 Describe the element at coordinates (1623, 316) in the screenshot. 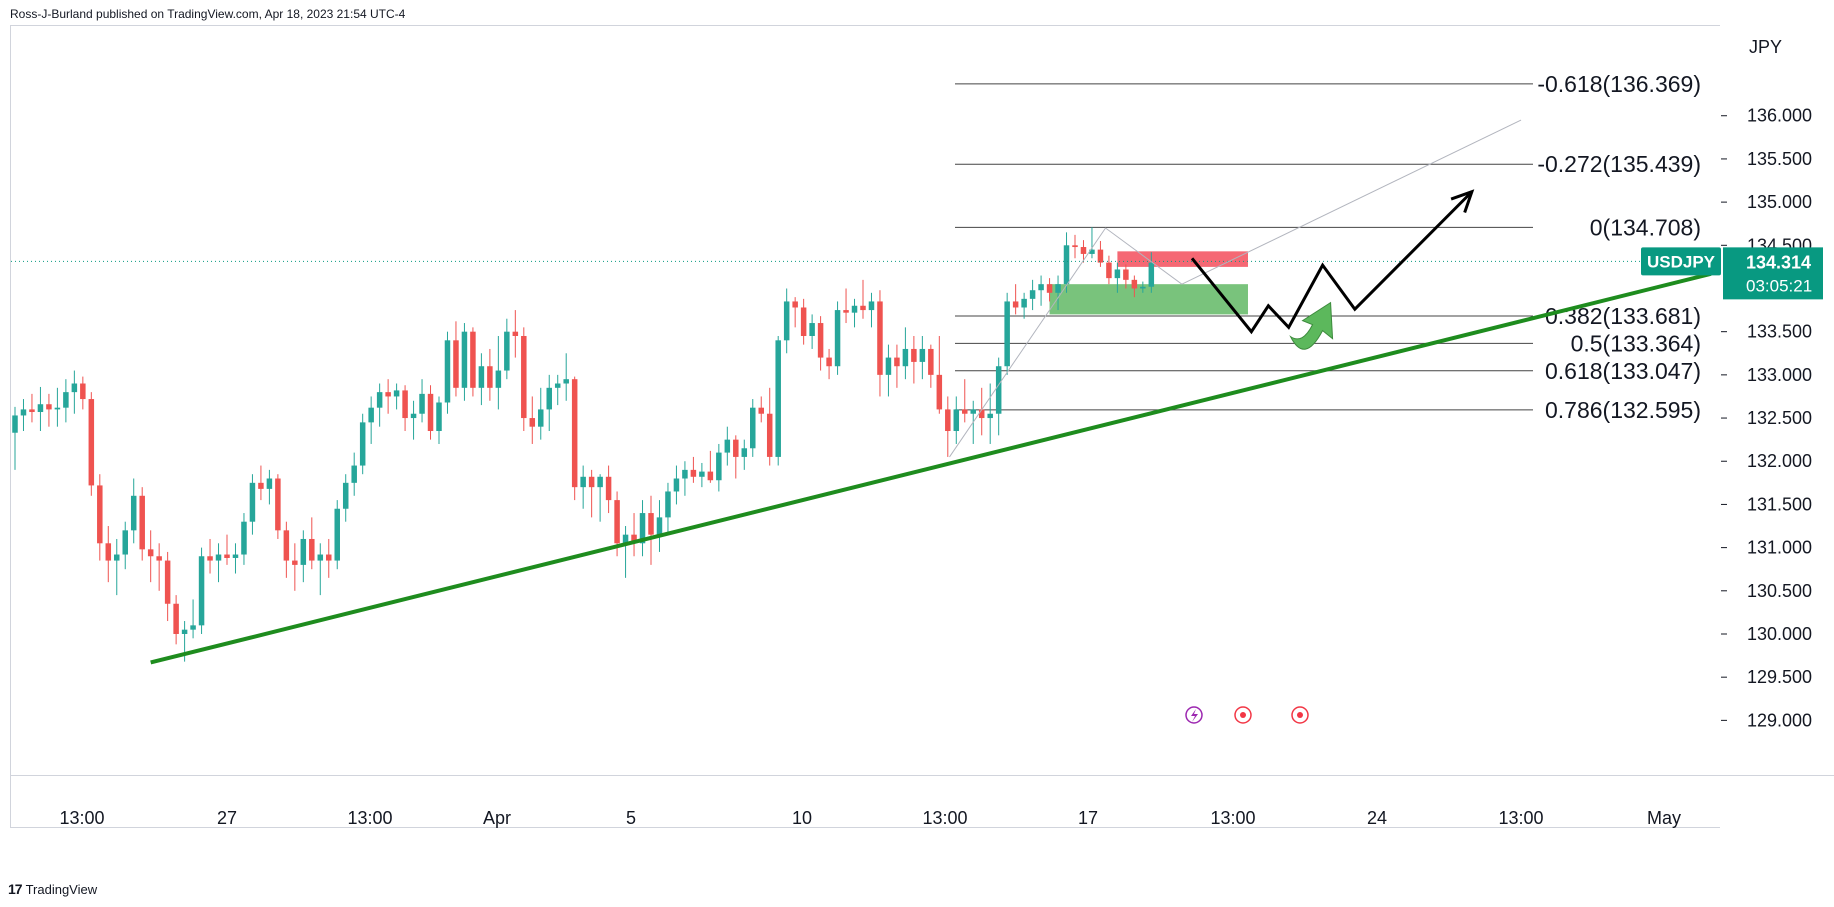

I see `fib-label: 0.382(133.681)` at that location.